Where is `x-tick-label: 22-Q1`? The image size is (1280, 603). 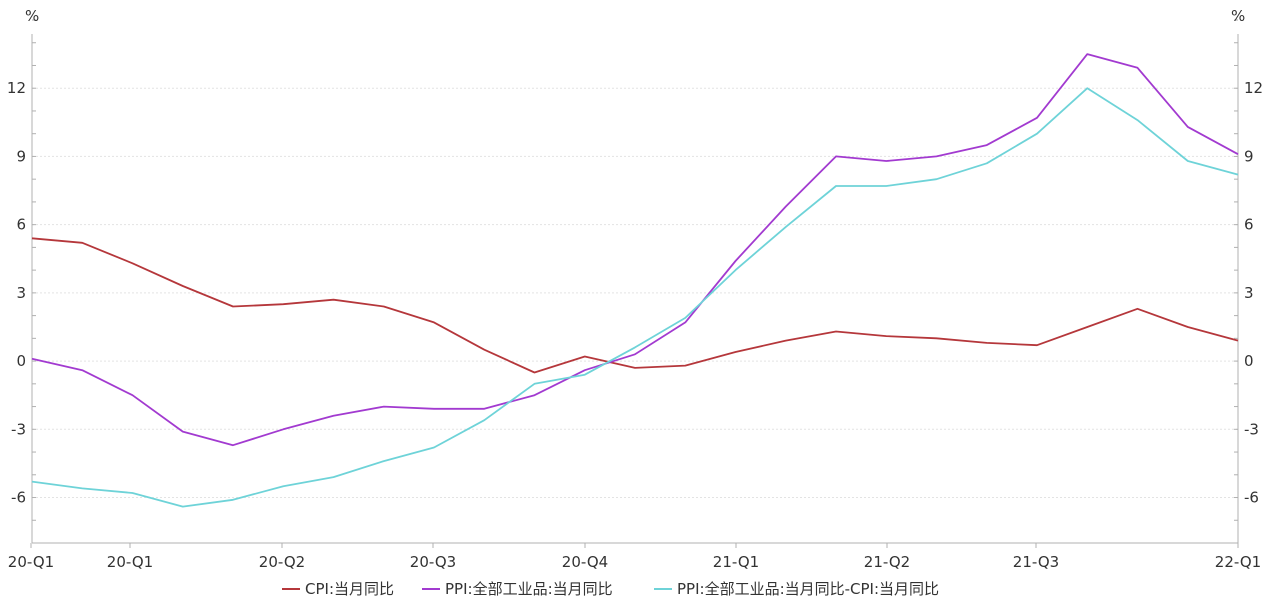 x-tick-label: 22-Q1 is located at coordinates (1238, 562).